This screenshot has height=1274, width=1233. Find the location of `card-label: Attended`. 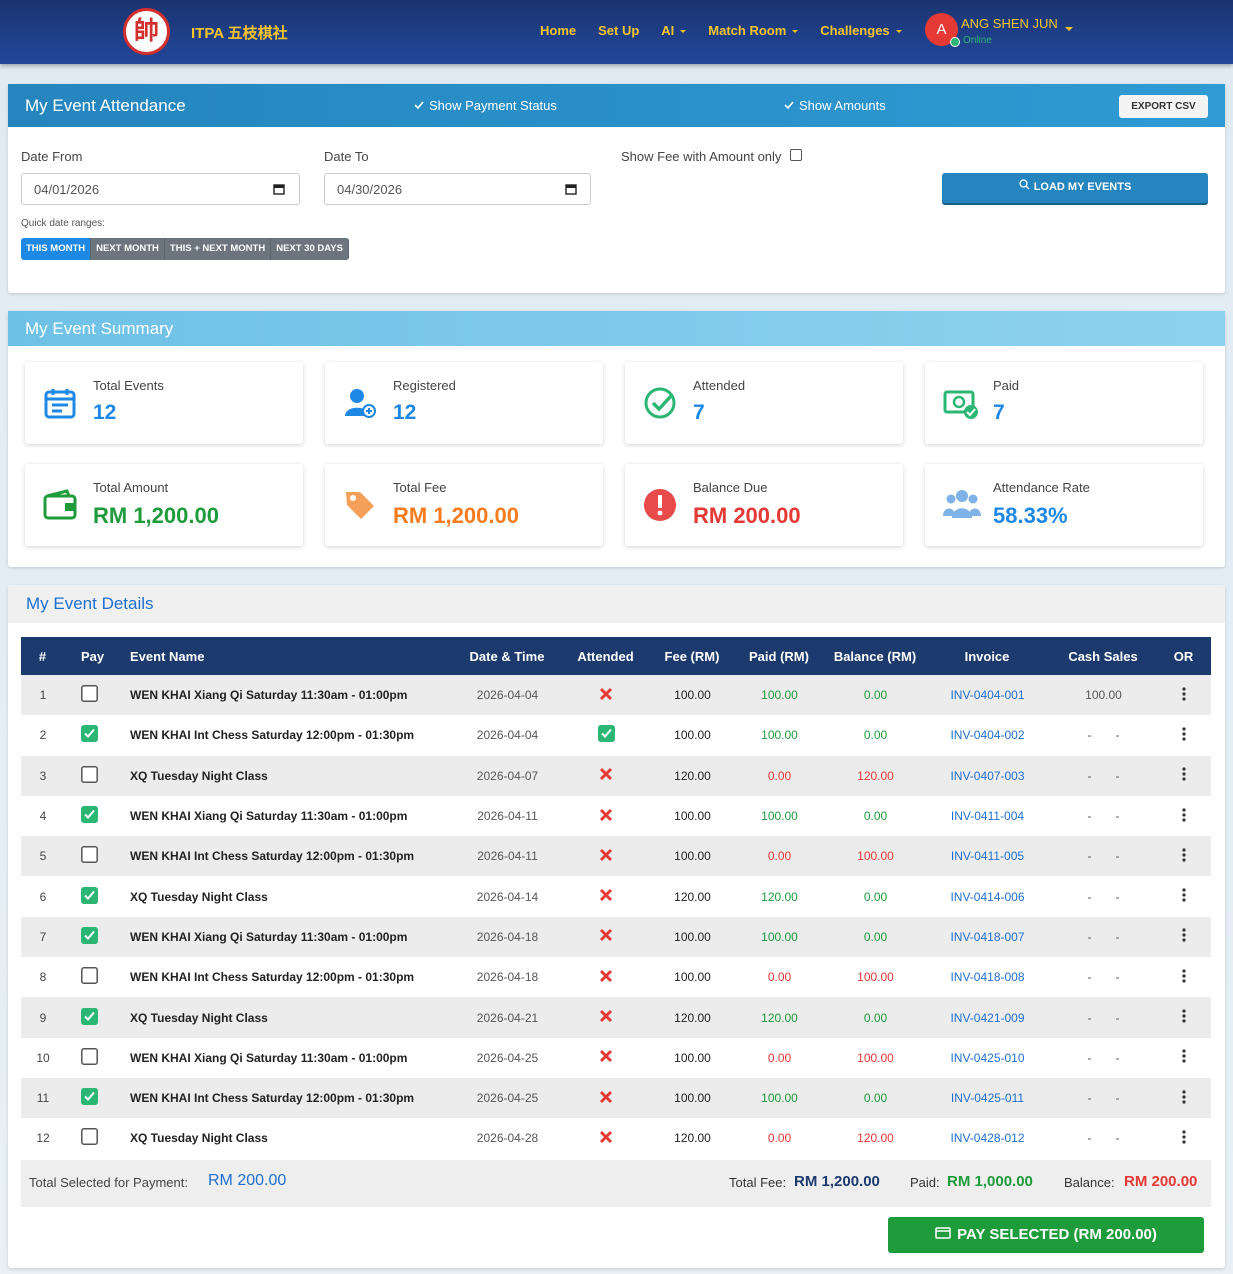

card-label: Attended is located at coordinates (719, 385).